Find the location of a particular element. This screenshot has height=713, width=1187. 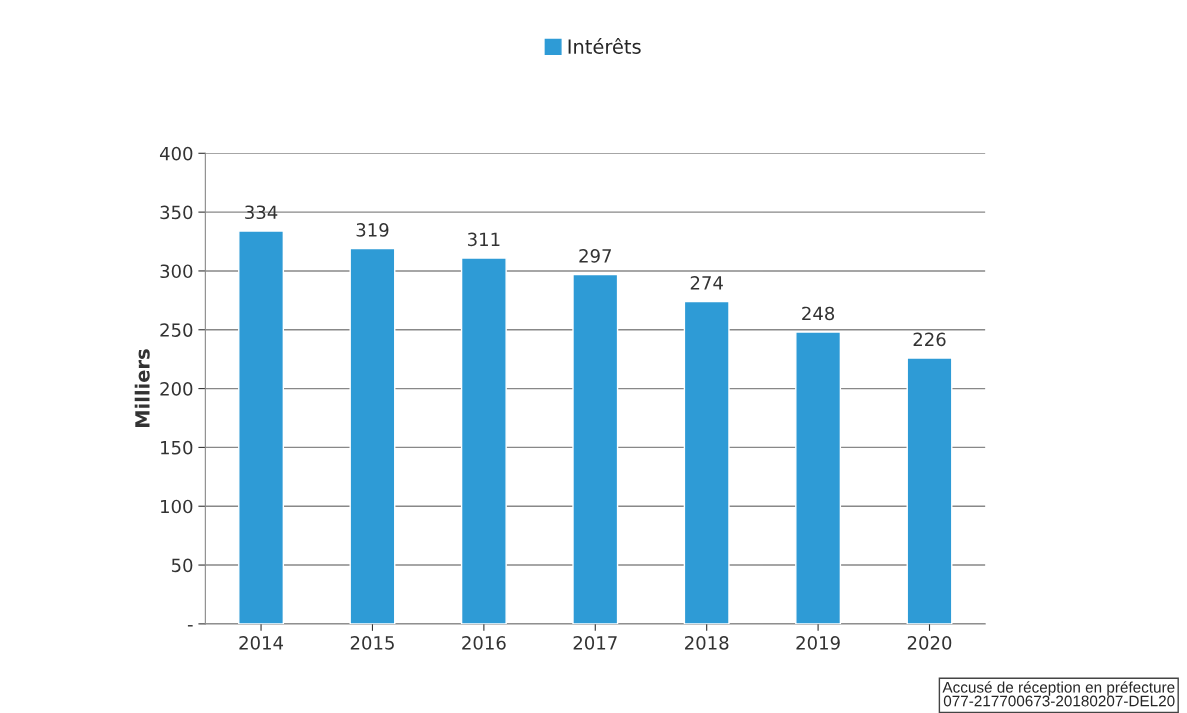

data-label: 319 is located at coordinates (372, 230).